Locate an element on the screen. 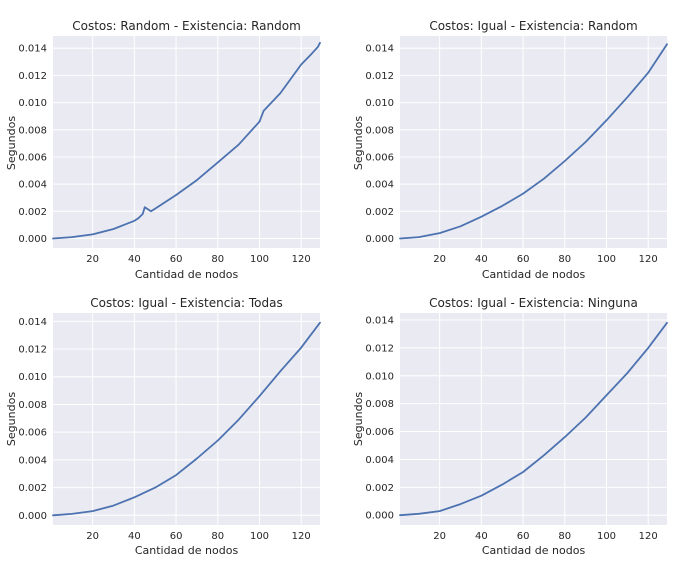 The width and height of the screenshot is (674, 563). chart-title: Costos: Igual - Existencia: Todas is located at coordinates (186, 303).